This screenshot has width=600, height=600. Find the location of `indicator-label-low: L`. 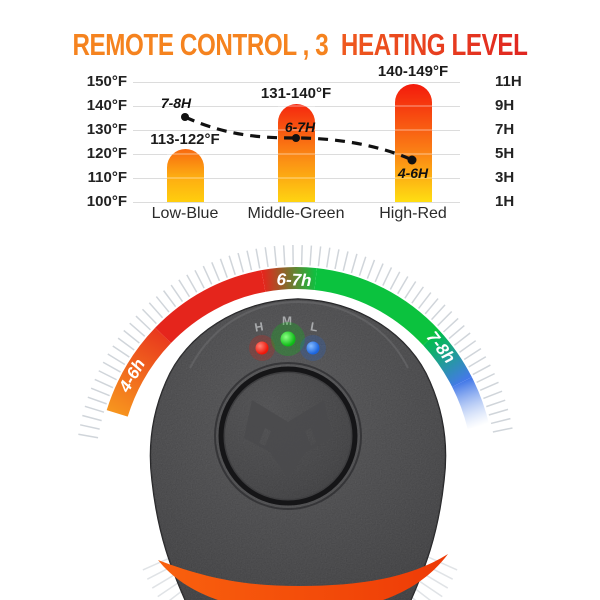

indicator-label-low: L is located at coordinates (314, 326).